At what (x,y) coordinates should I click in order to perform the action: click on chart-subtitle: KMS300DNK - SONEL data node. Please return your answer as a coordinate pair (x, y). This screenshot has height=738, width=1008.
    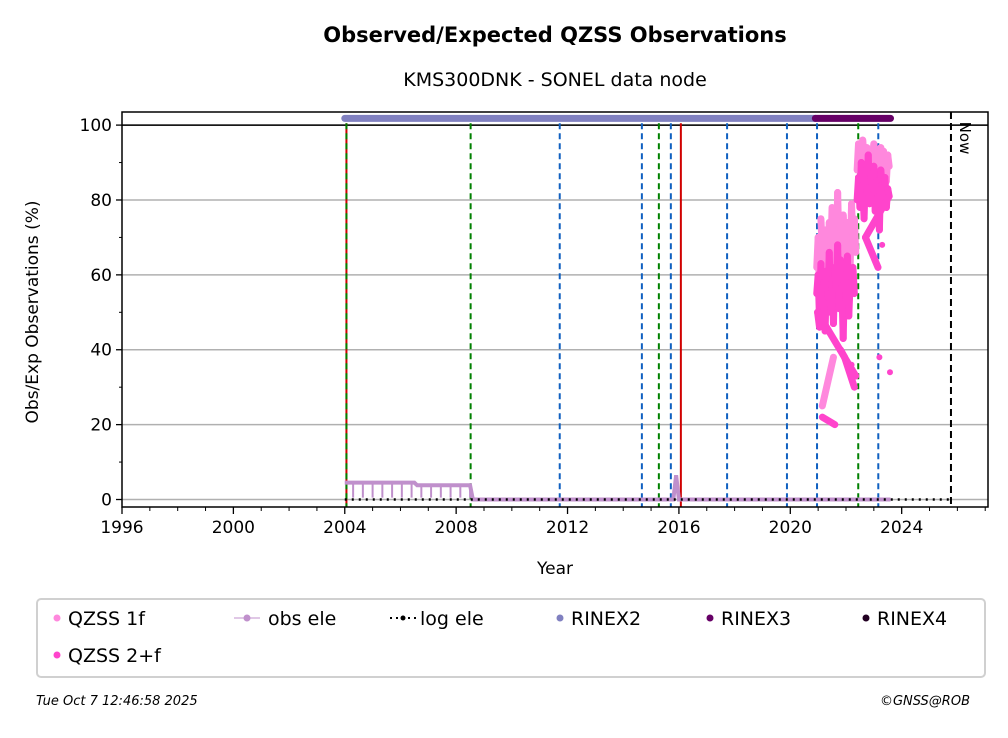
    Looking at the image, I should click on (555, 80).